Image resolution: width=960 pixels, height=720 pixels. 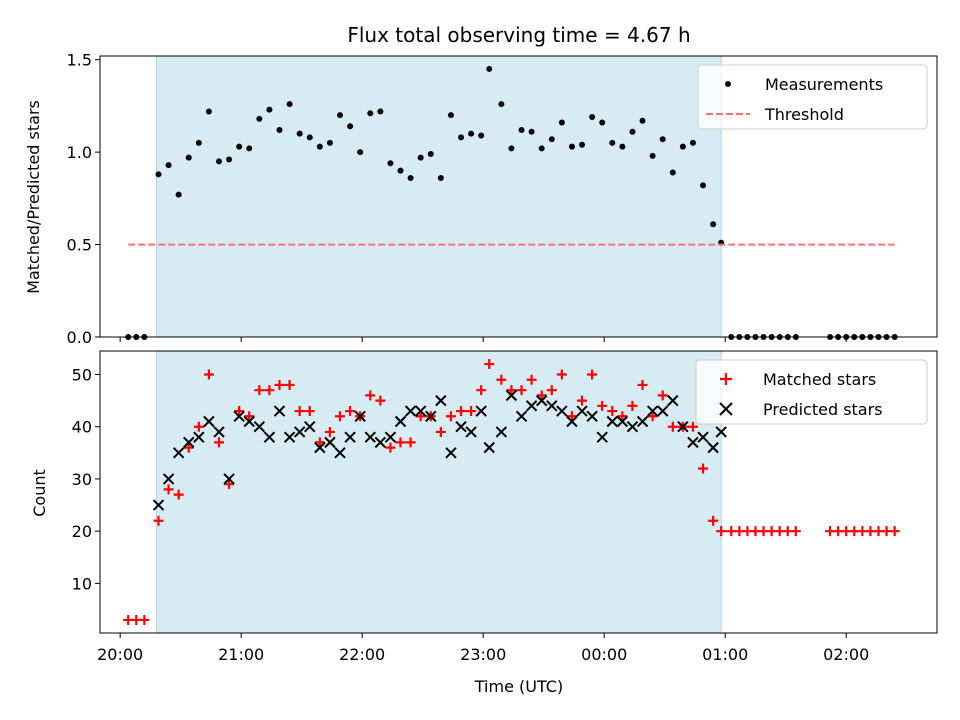 I want to click on legend-entry-label: Threshold, so click(x=804, y=114).